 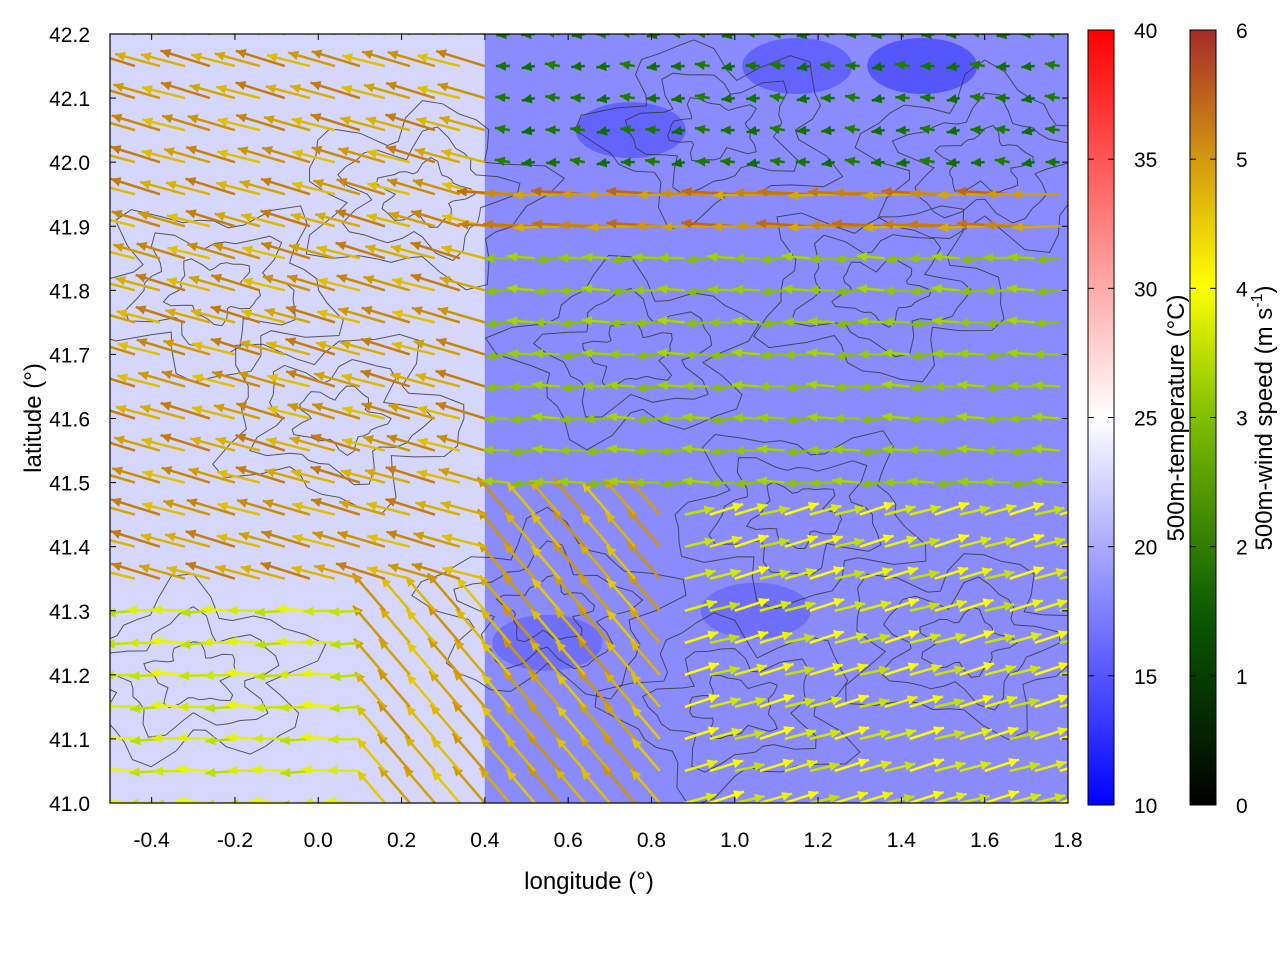 What do you see at coordinates (1145, 806) in the screenshot?
I see `temperature-colorbar-tick-label: 10` at bounding box center [1145, 806].